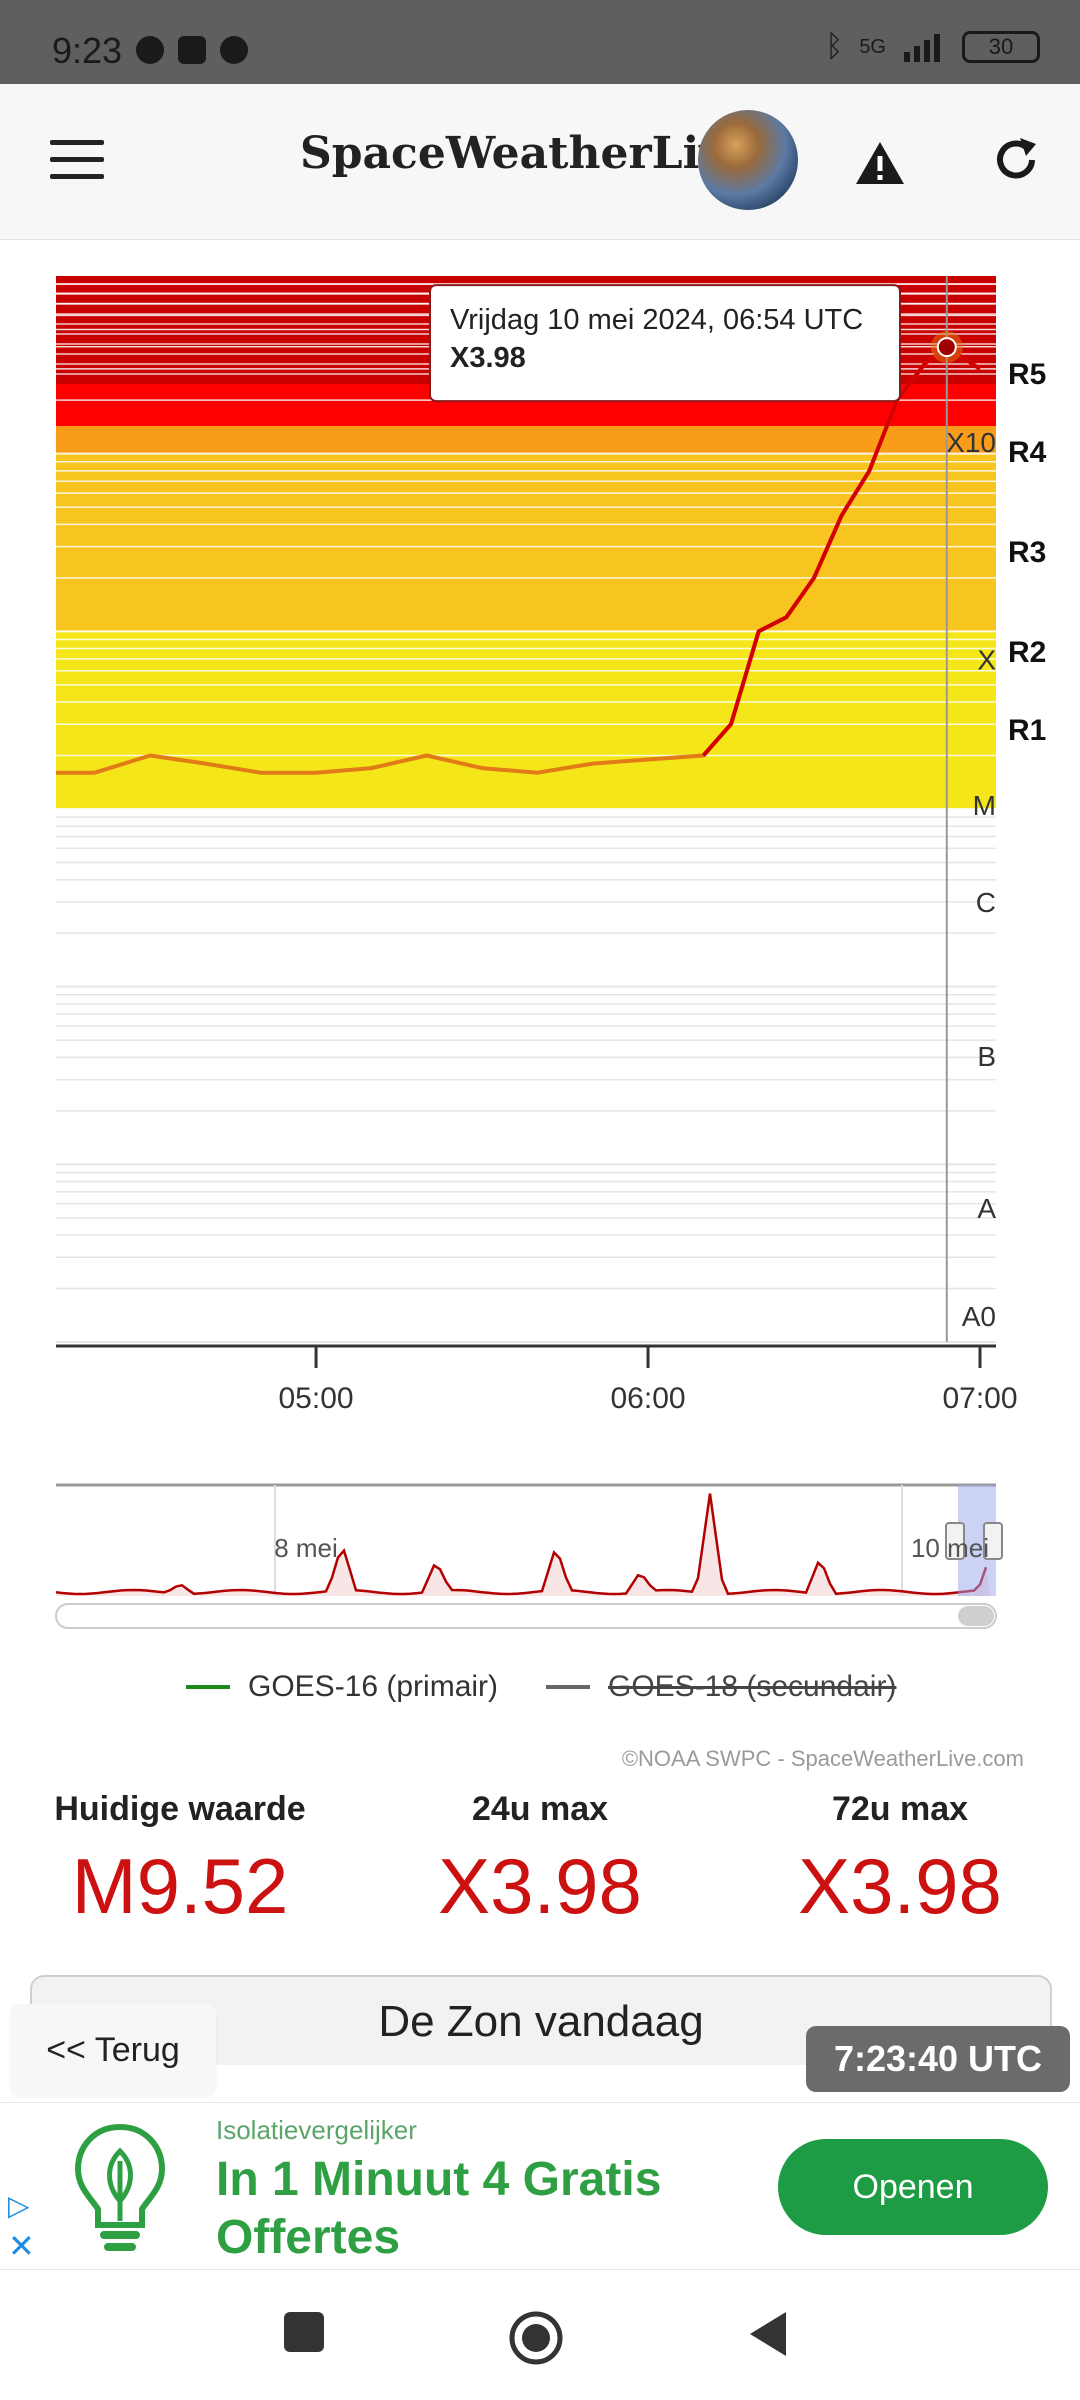 This screenshot has width=1080, height=2400. Describe the element at coordinates (1016, 160) in the screenshot. I see `refresh-icon` at that location.